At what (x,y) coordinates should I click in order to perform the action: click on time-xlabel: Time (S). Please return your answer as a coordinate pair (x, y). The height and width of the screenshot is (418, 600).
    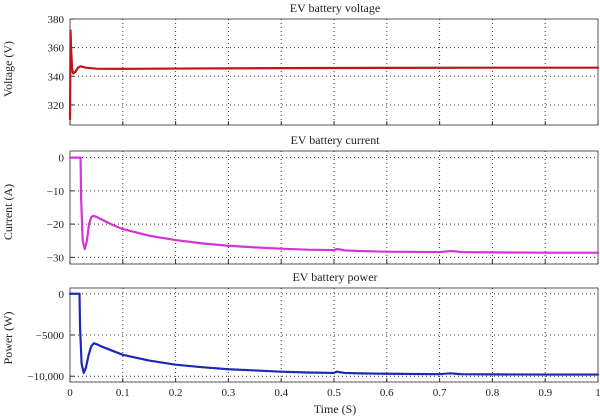
    Looking at the image, I should click on (335, 409).